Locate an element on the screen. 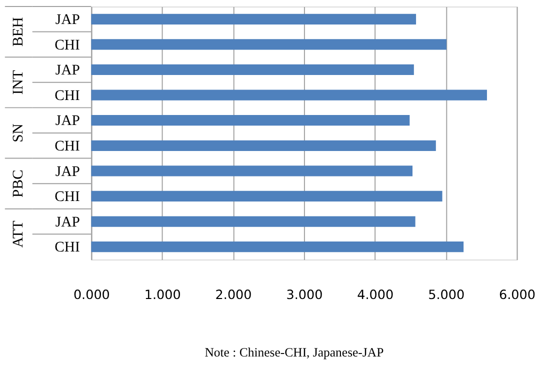  x-tick-label: 6.000 is located at coordinates (517, 296).